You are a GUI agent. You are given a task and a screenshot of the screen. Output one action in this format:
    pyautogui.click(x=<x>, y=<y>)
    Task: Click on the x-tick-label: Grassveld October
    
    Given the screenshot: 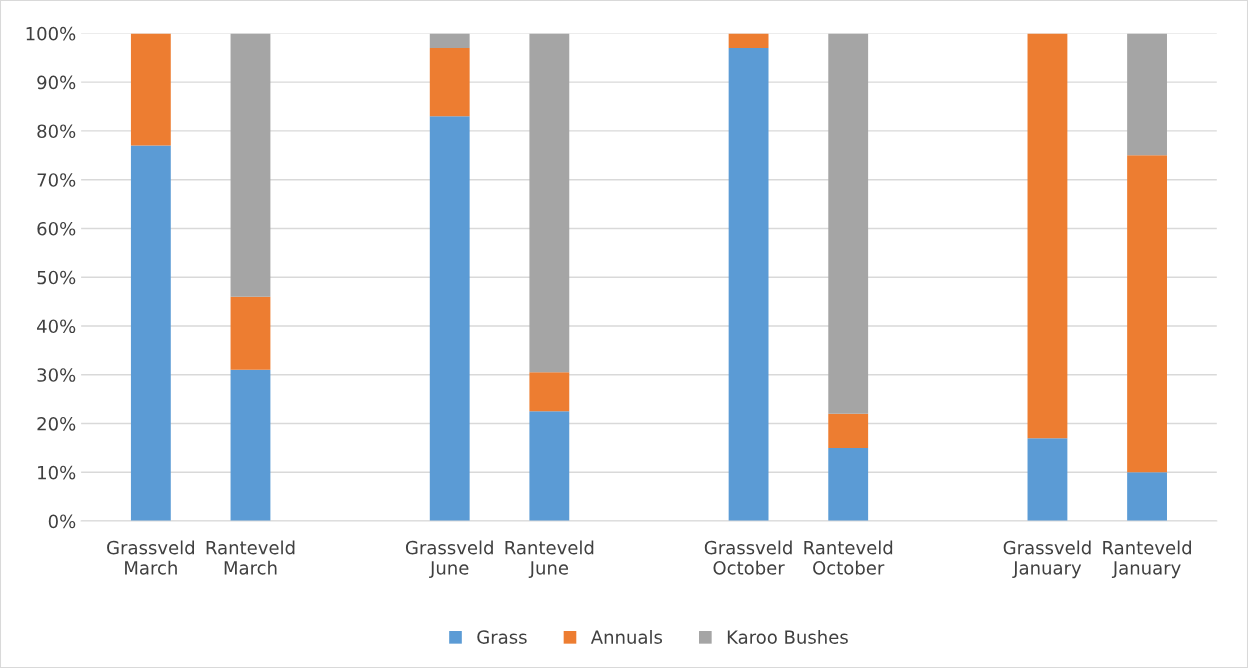 What is the action you would take?
    pyautogui.click(x=748, y=557)
    